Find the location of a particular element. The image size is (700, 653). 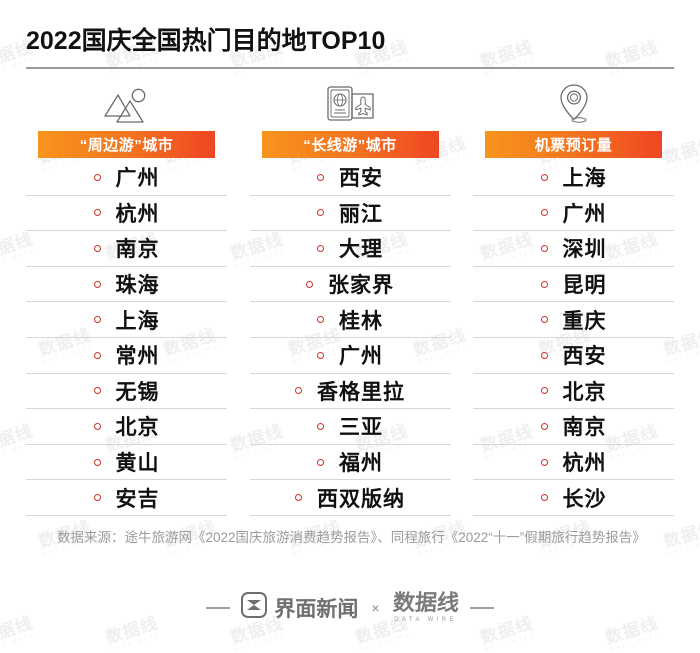

city-label: 昆明 is located at coordinates (584, 285).